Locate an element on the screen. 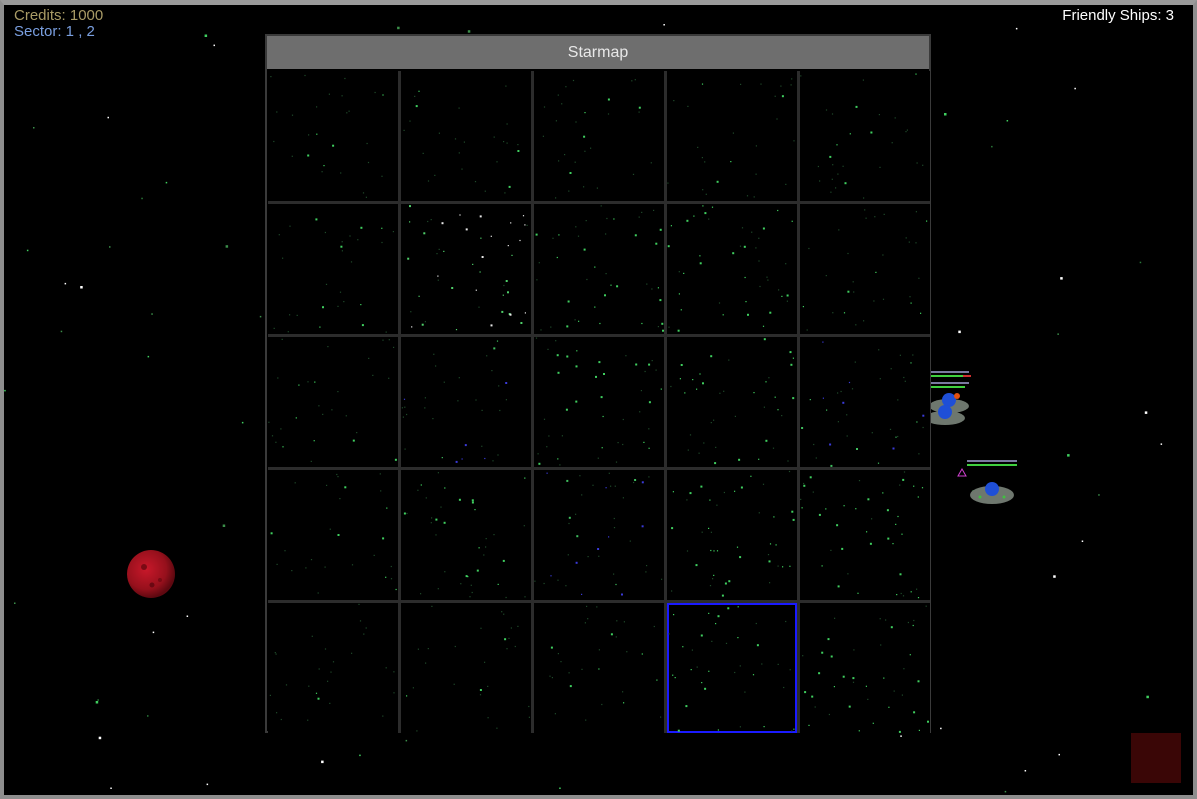 The width and height of the screenshot is (1197, 799). friendly-ships-label: Friendly Ships: 3 is located at coordinates (1118, 15).